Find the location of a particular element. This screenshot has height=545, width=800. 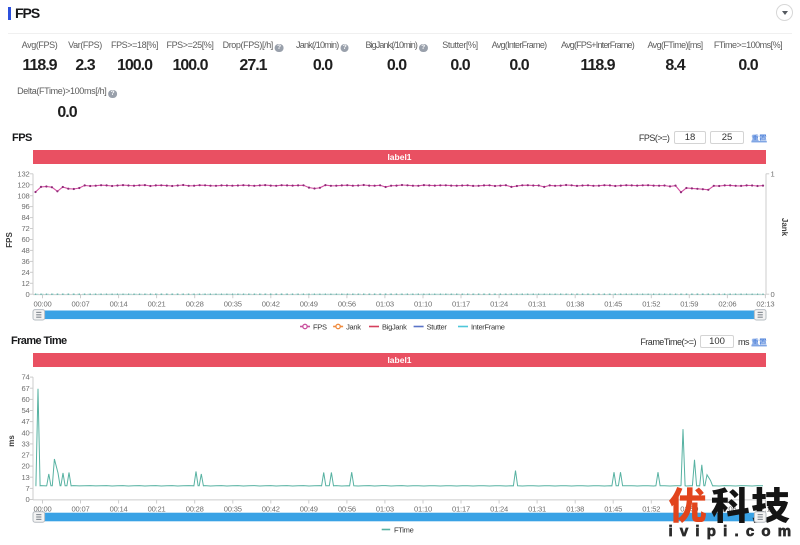

svg-text: 40 is located at coordinates (25, 432).